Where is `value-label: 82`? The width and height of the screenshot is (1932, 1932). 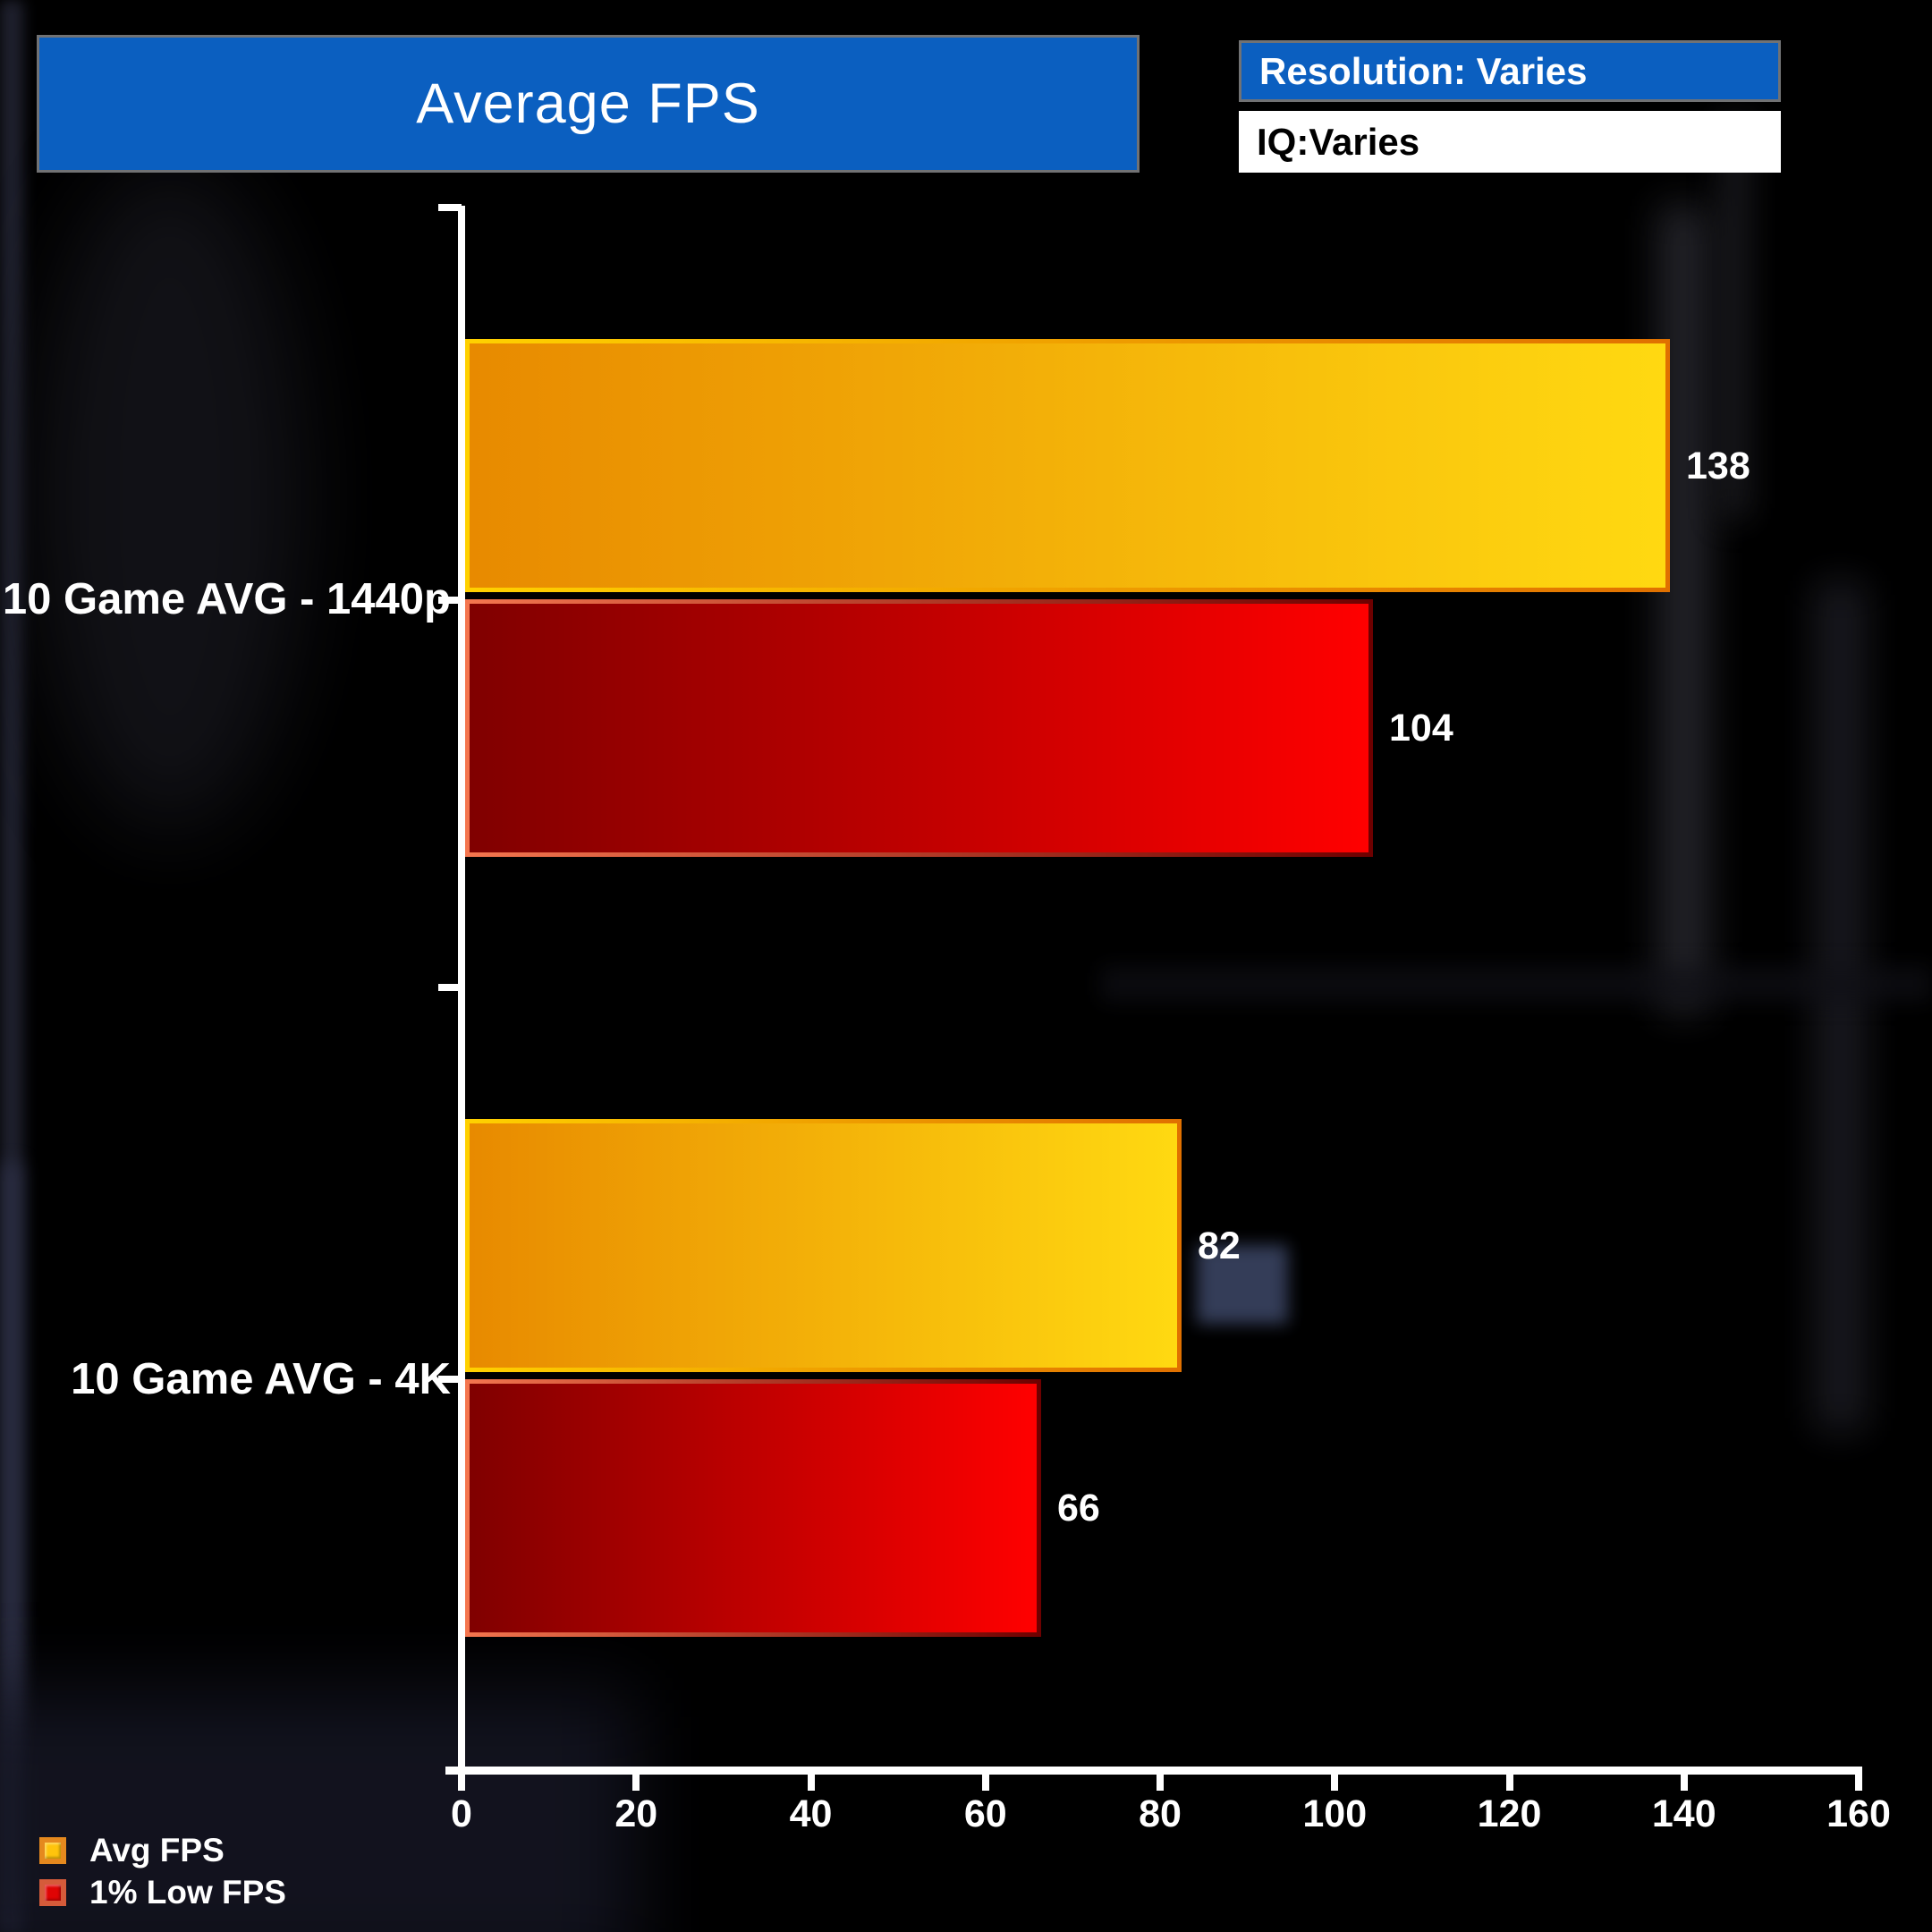
value-label: 82 is located at coordinates (1219, 1245).